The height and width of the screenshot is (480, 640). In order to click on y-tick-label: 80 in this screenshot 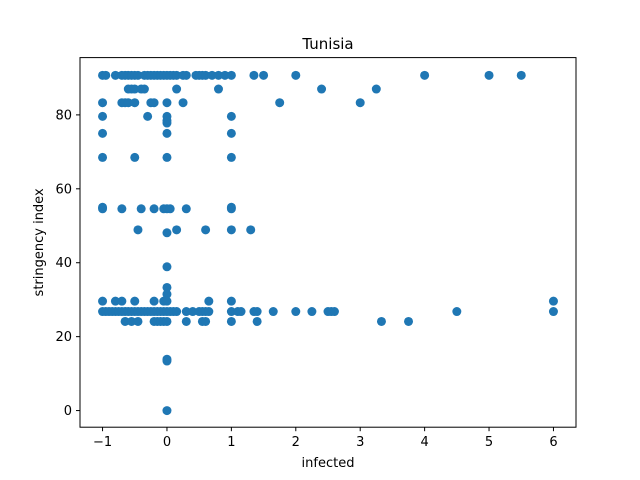, I will do `click(63, 115)`.